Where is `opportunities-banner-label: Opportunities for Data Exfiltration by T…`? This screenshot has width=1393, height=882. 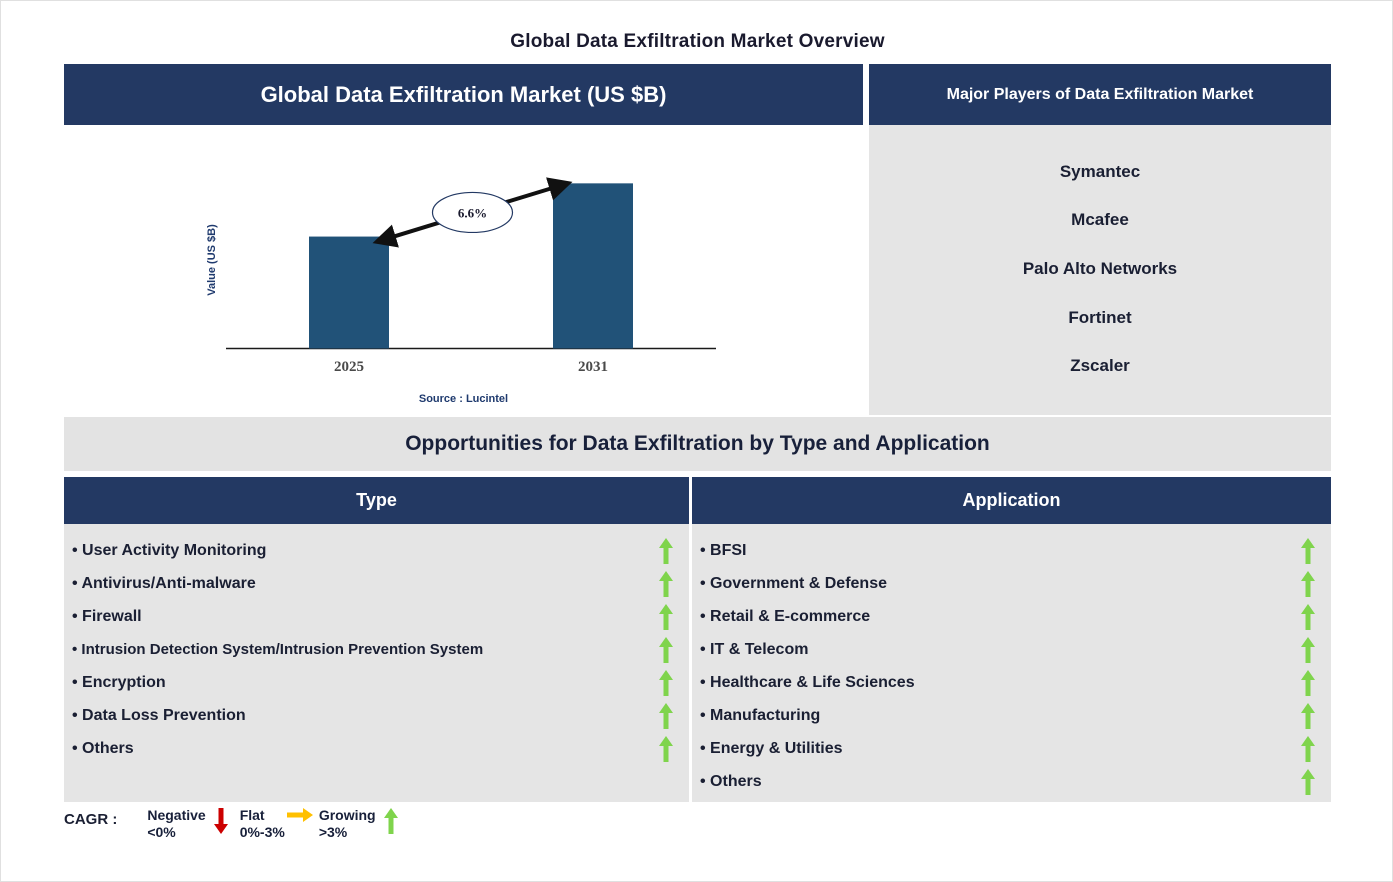
opportunities-banner-label: Opportunities for Data Exfiltration by T… is located at coordinates (697, 443).